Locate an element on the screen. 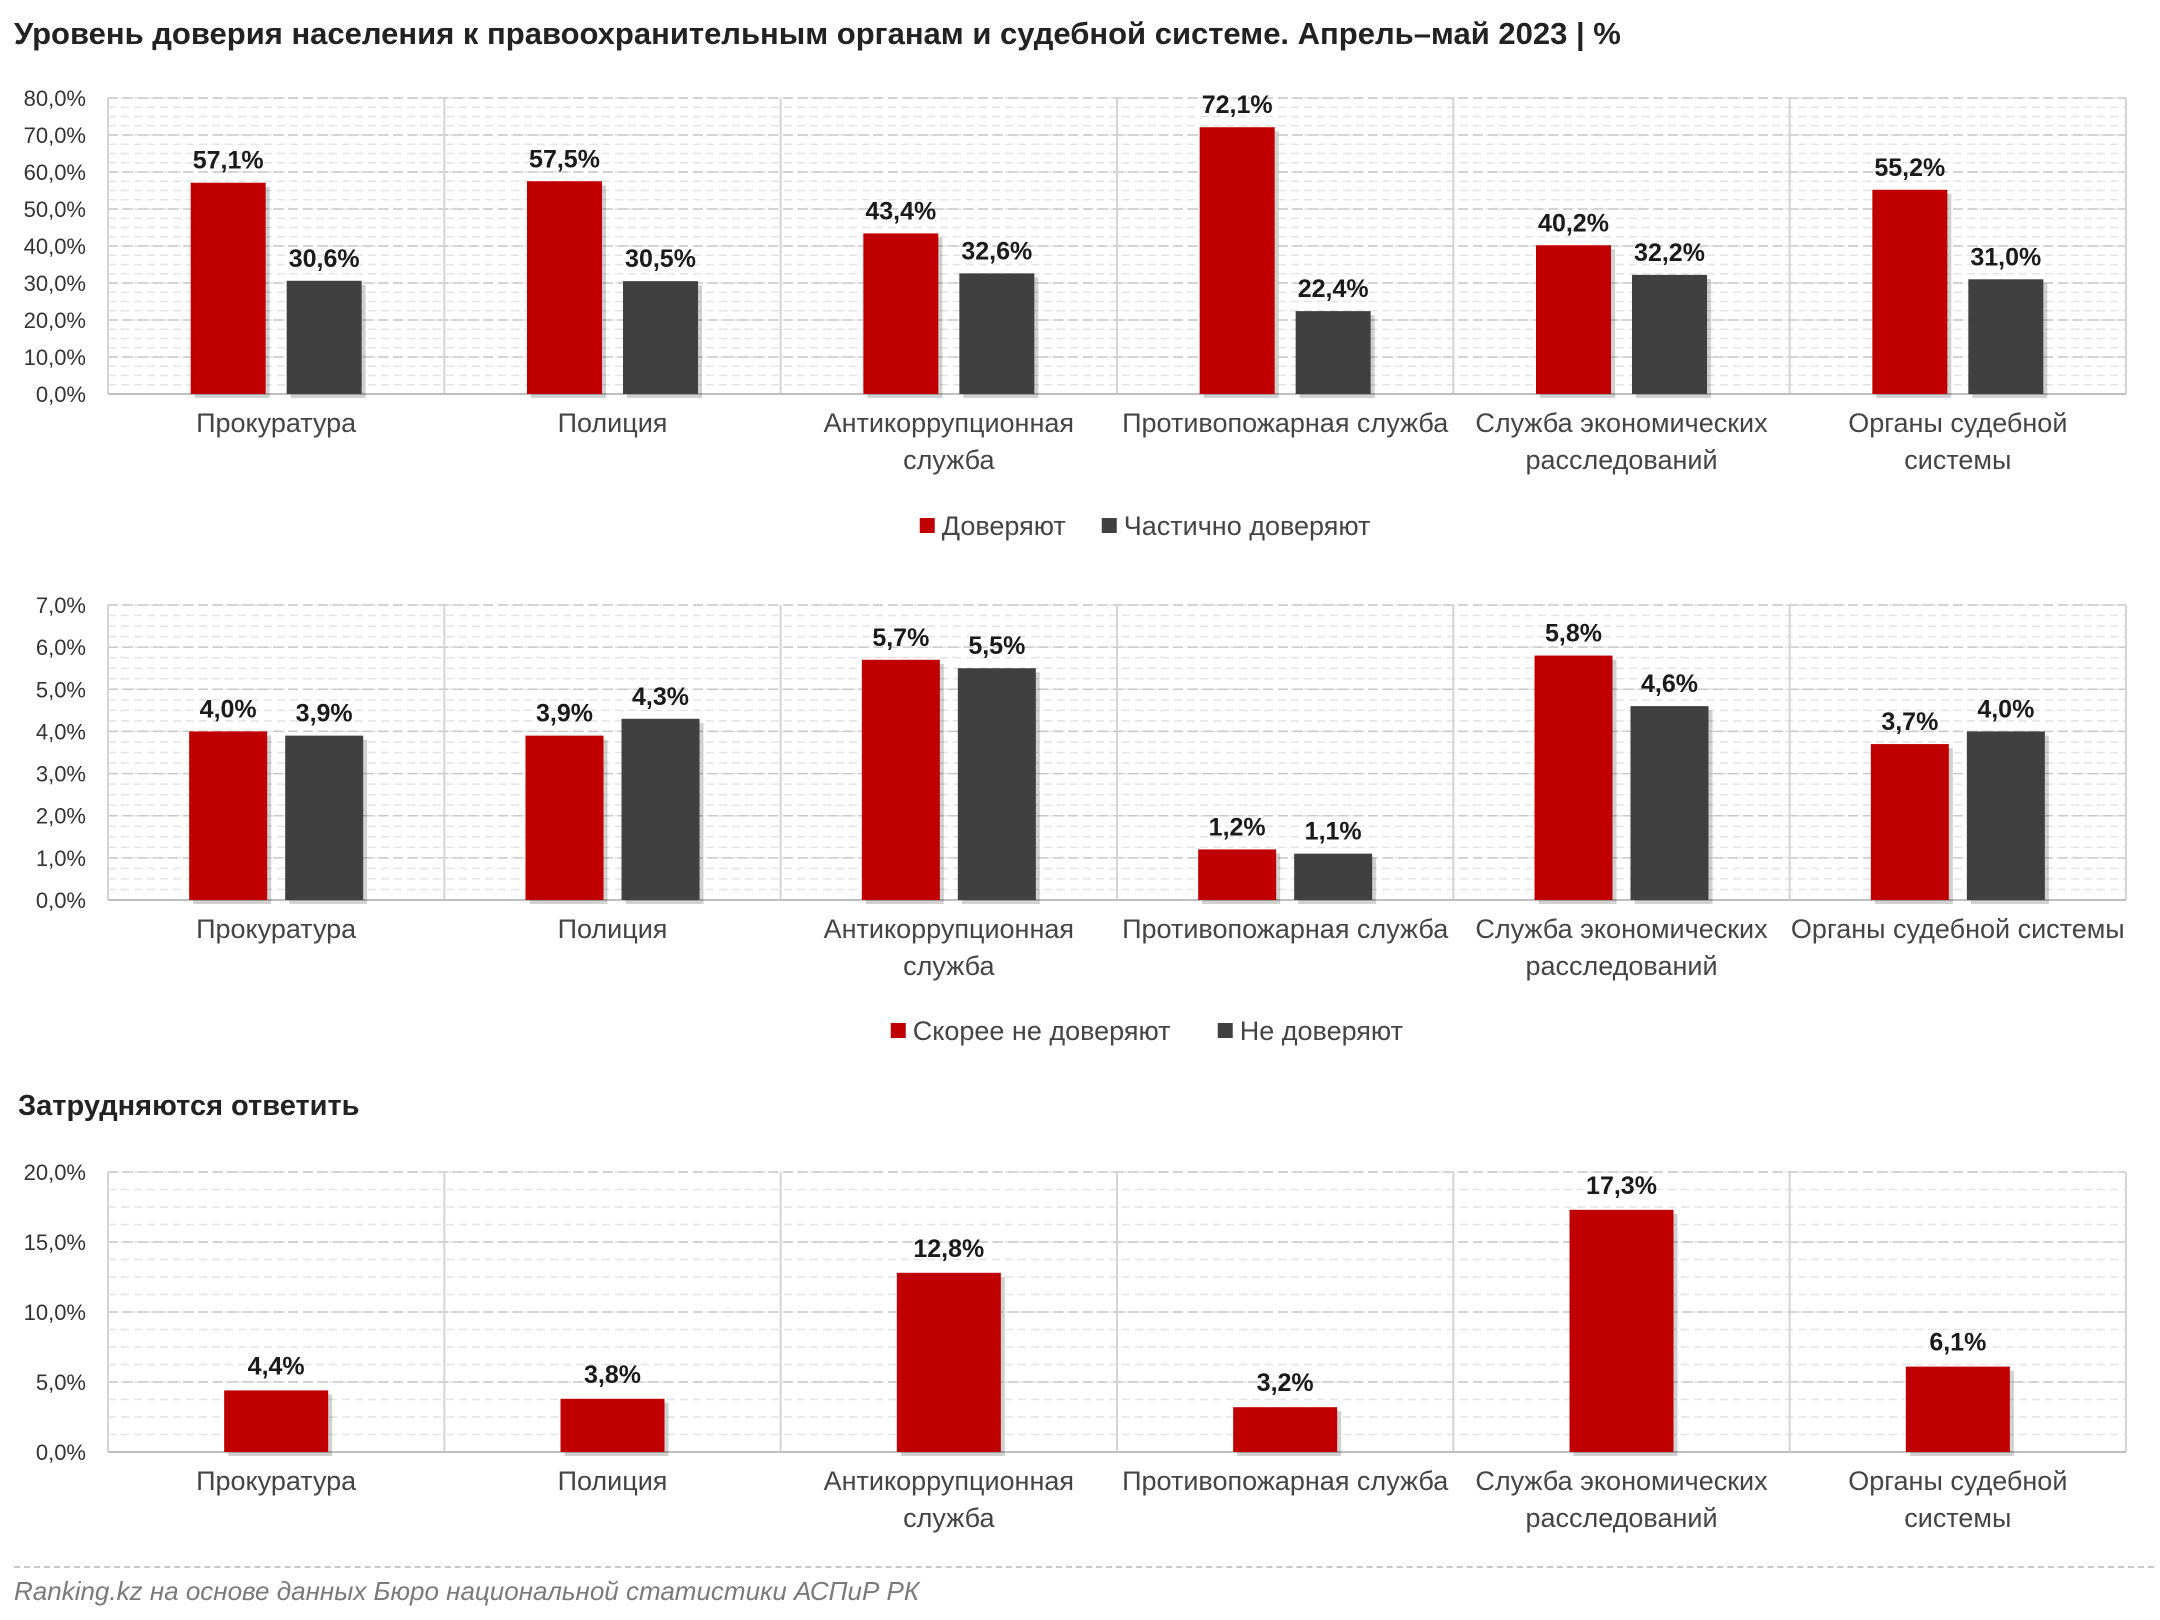  y-tick-label: 6,0% is located at coordinates (61, 647).